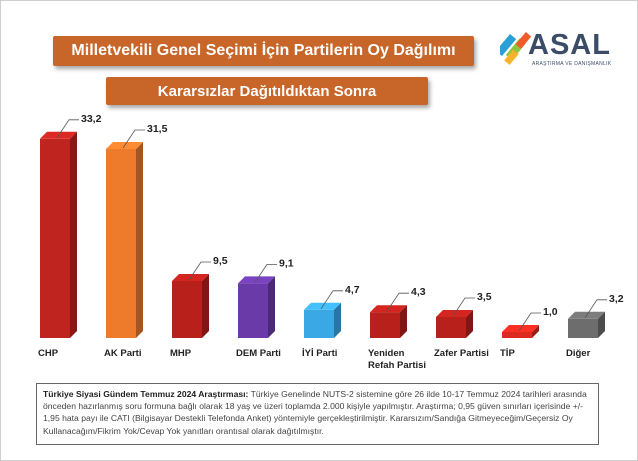 This screenshot has width=638, height=461. Describe the element at coordinates (484, 297) in the screenshot. I see `data-label: 3,5` at that location.